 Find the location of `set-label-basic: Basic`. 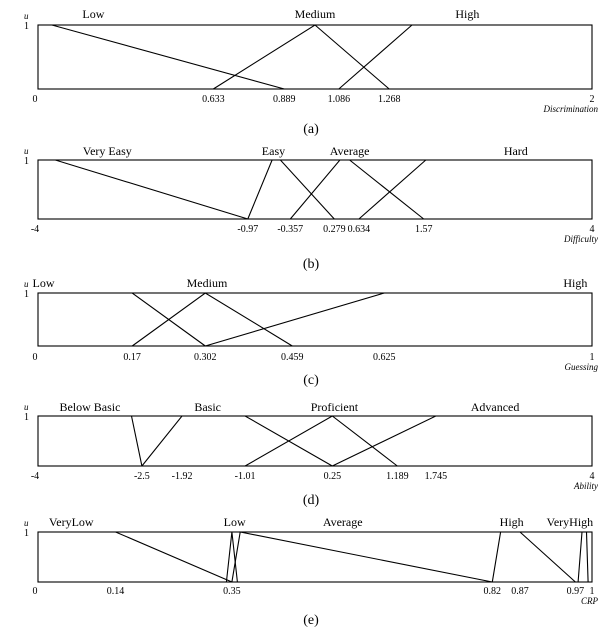

set-label-basic: Basic is located at coordinates (207, 407).